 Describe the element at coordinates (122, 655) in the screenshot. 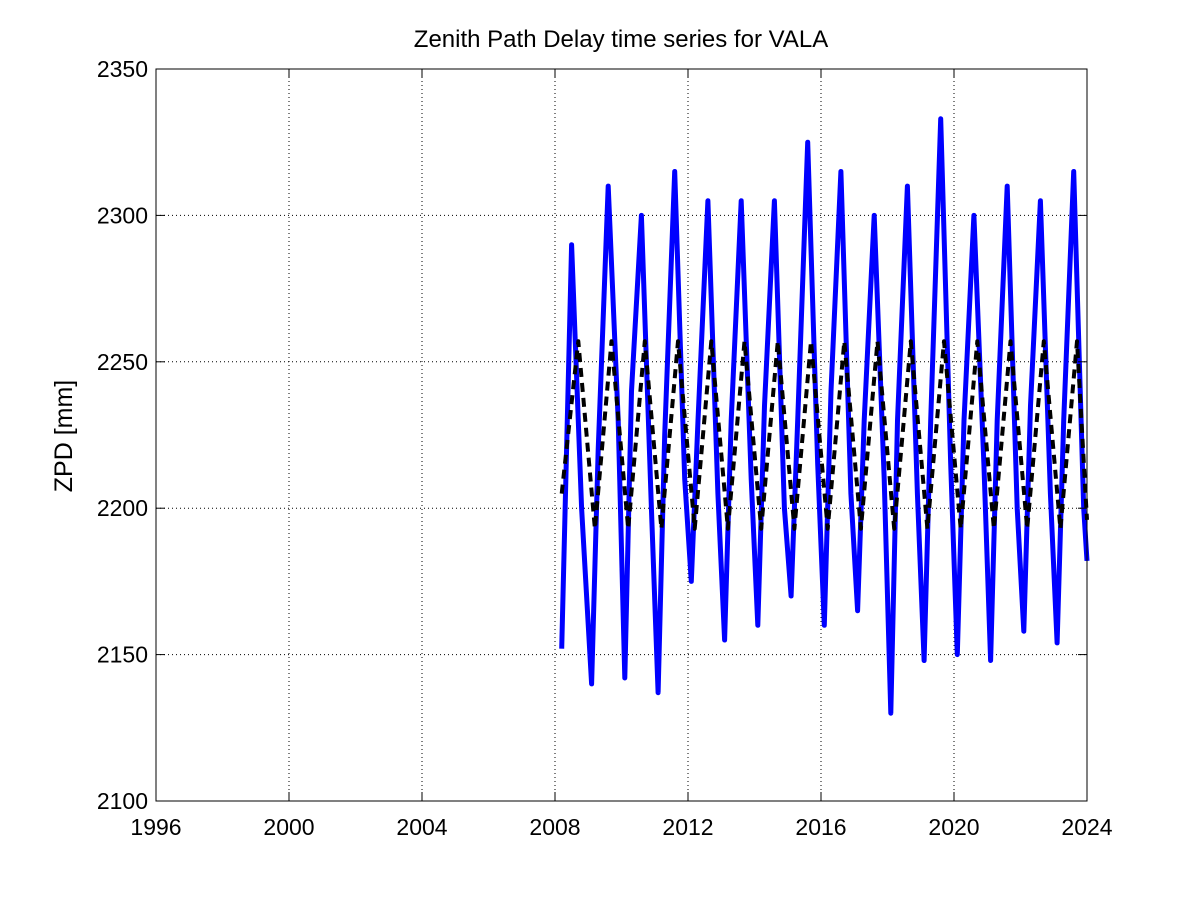

I see `y-tick-label: 2150` at that location.